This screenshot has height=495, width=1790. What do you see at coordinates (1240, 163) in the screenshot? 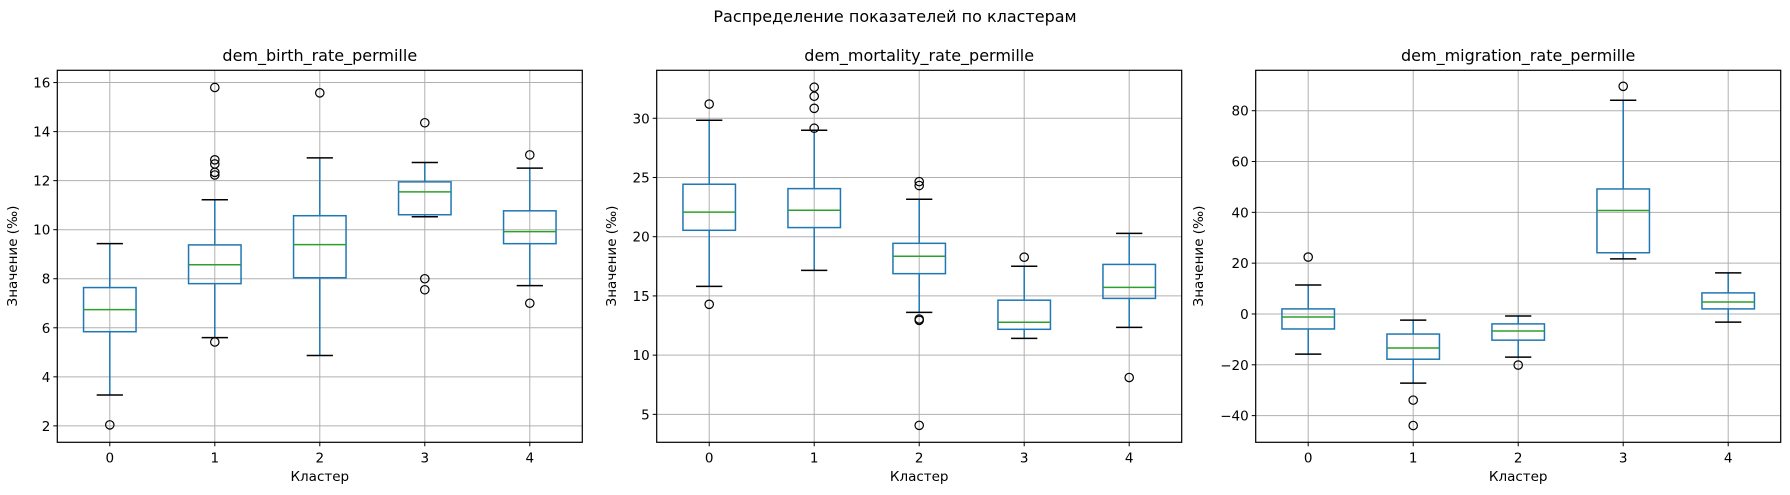
I see `y-tick-label: 60` at bounding box center [1240, 163].